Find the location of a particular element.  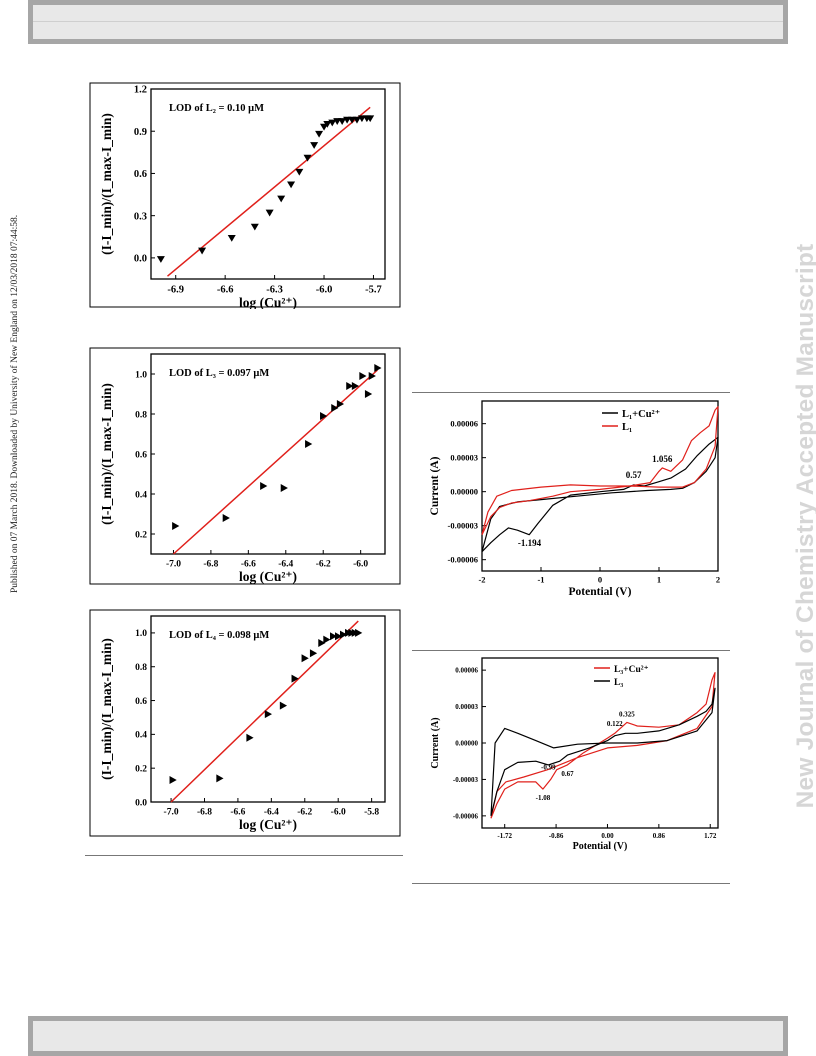

x-tick-label: 0.00 is located at coordinates (607, 836).